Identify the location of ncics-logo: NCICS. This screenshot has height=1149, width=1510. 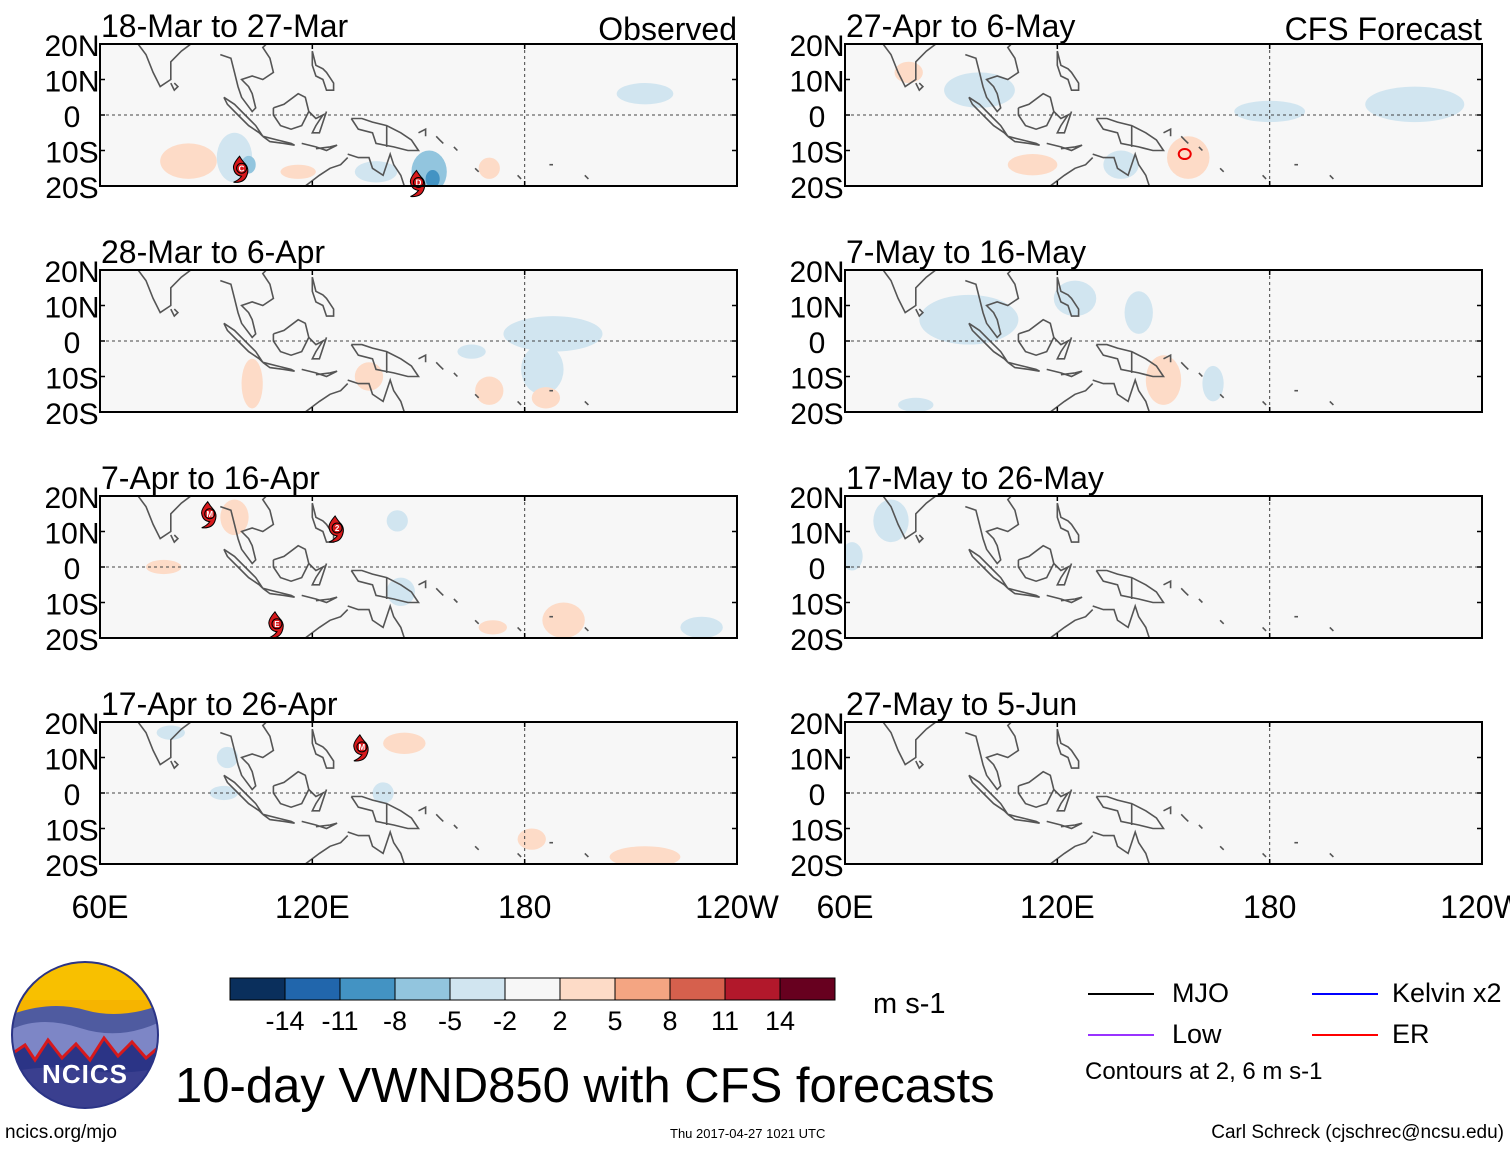
(85, 1035).